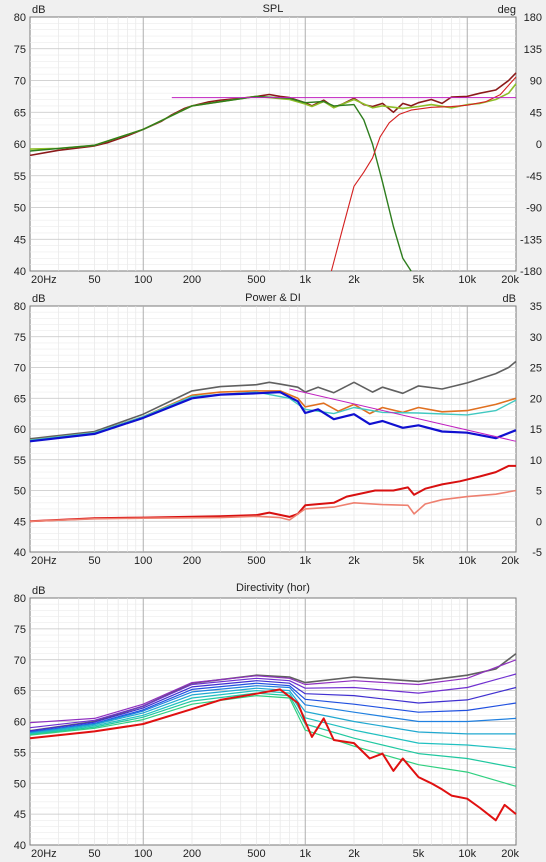 This screenshot has height=862, width=546. I want to click on y-tick-label-right: 45, so click(536, 113).